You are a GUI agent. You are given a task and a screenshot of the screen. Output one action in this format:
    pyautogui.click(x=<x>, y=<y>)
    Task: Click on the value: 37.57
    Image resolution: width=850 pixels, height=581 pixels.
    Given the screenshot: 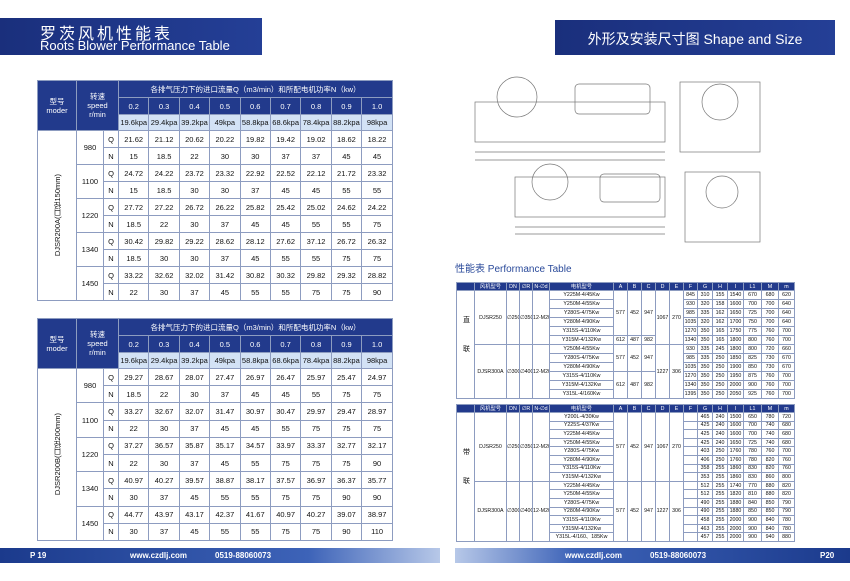 What is the action you would take?
    pyautogui.click(x=285, y=480)
    